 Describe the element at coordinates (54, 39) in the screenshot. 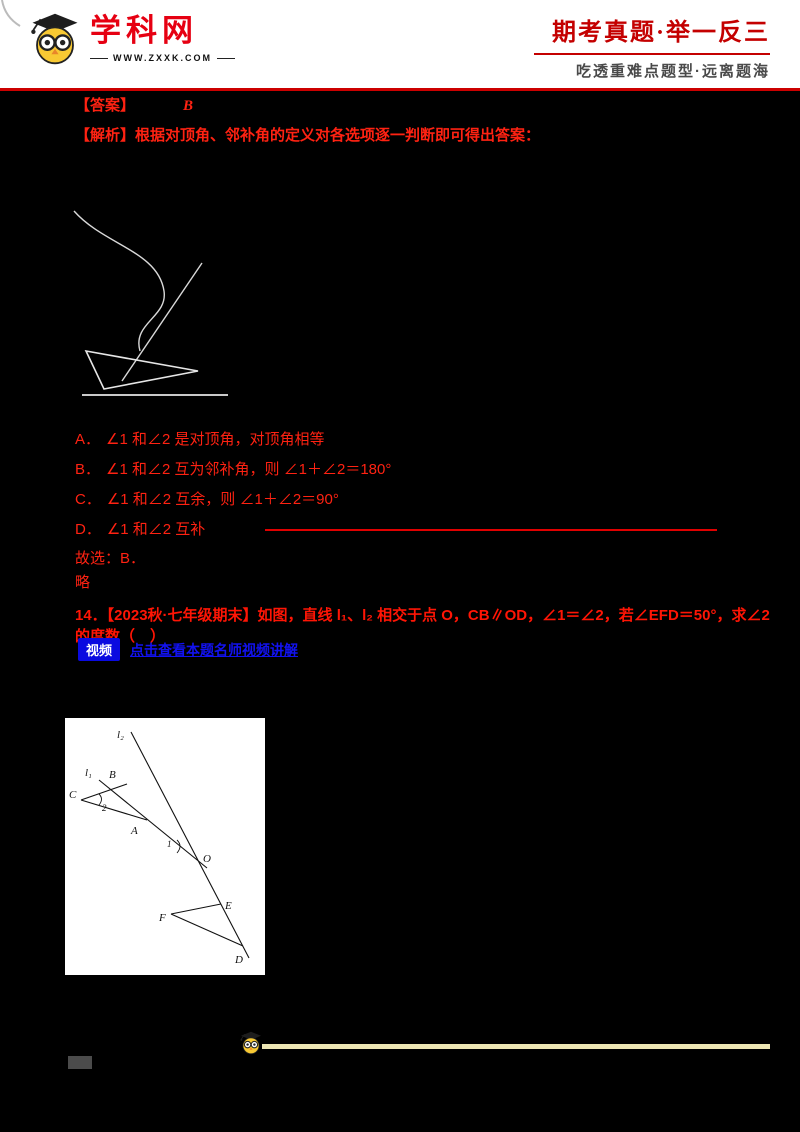

I see `owl-logo-icon` at that location.